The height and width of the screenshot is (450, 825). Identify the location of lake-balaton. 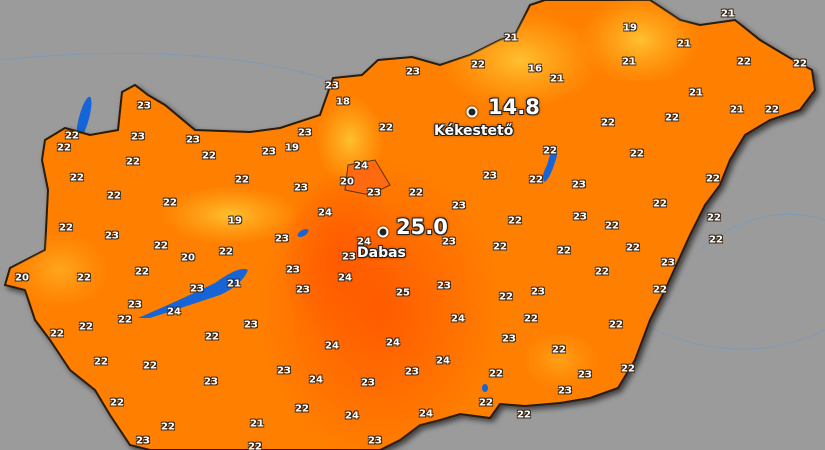
(193, 293).